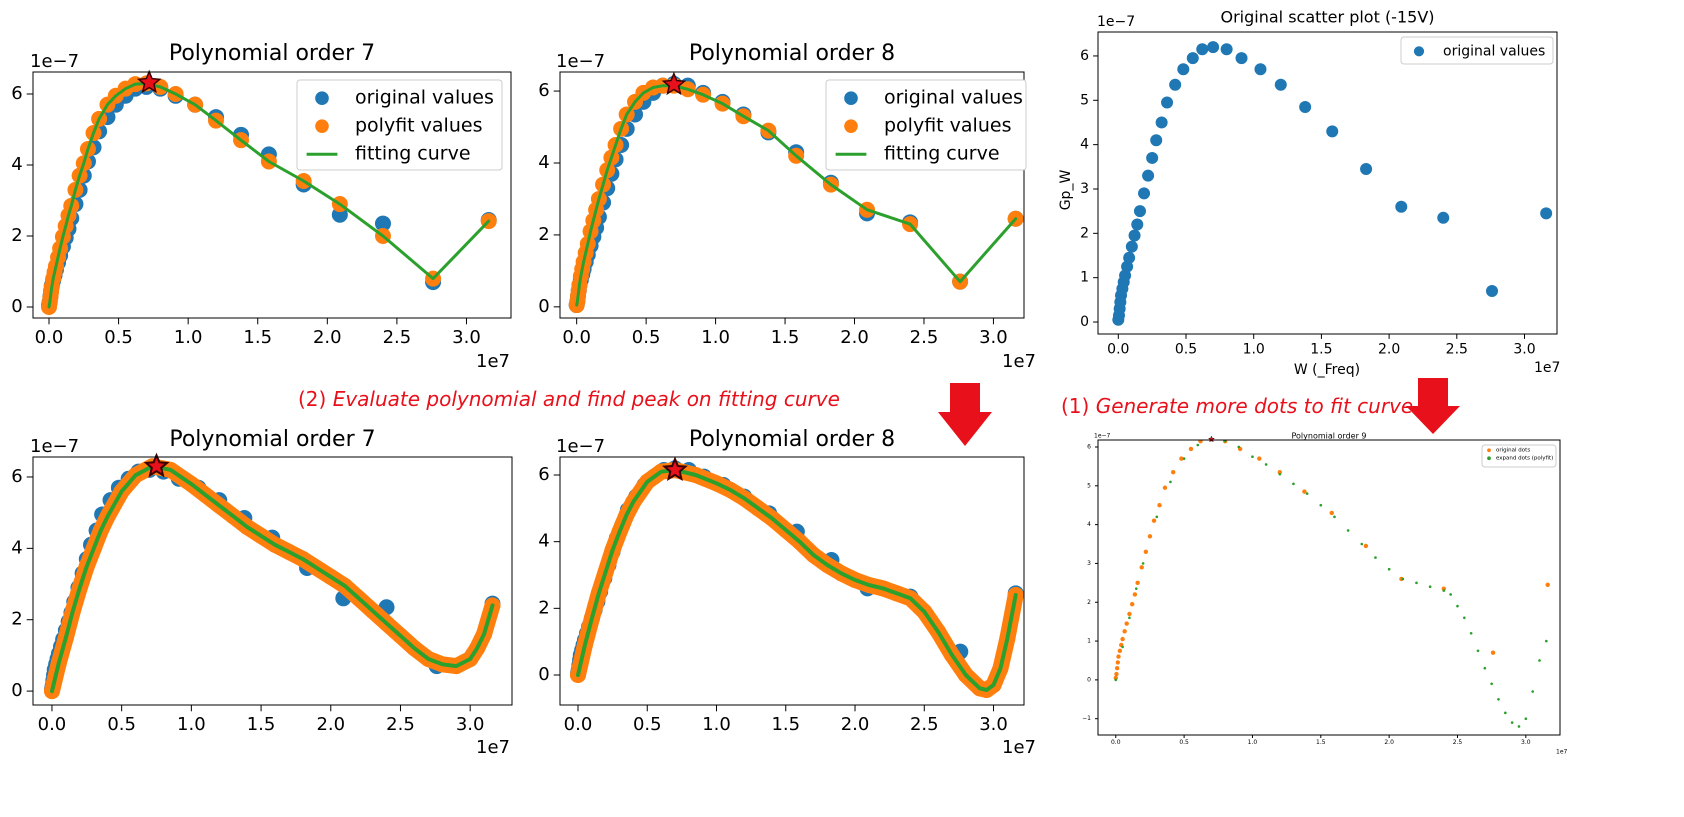 The image size is (1684, 817). Describe the element at coordinates (413, 154) in the screenshot. I see `legend-label: fitting curve` at that location.